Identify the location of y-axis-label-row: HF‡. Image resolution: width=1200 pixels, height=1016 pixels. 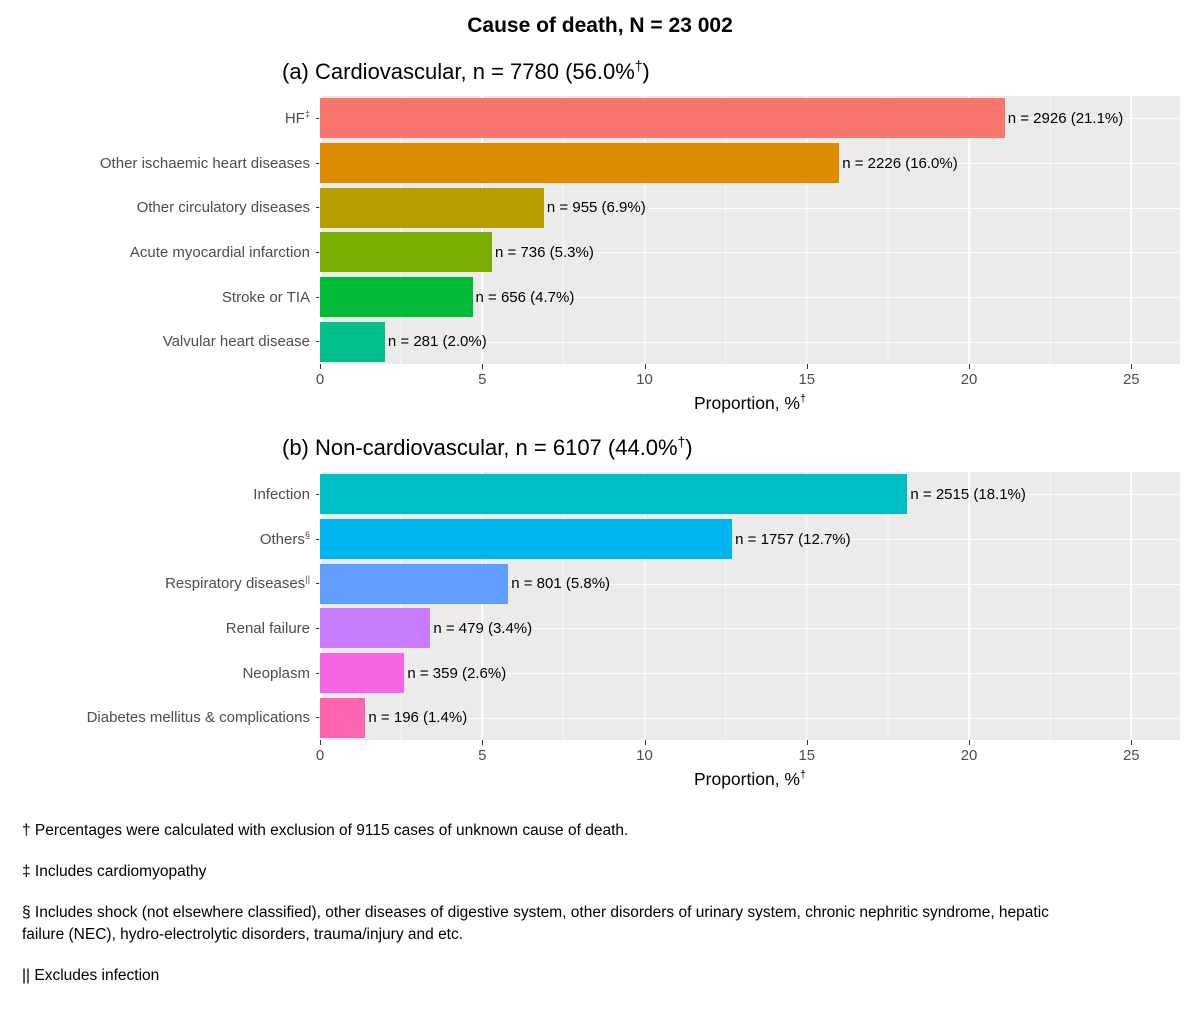
(160, 118).